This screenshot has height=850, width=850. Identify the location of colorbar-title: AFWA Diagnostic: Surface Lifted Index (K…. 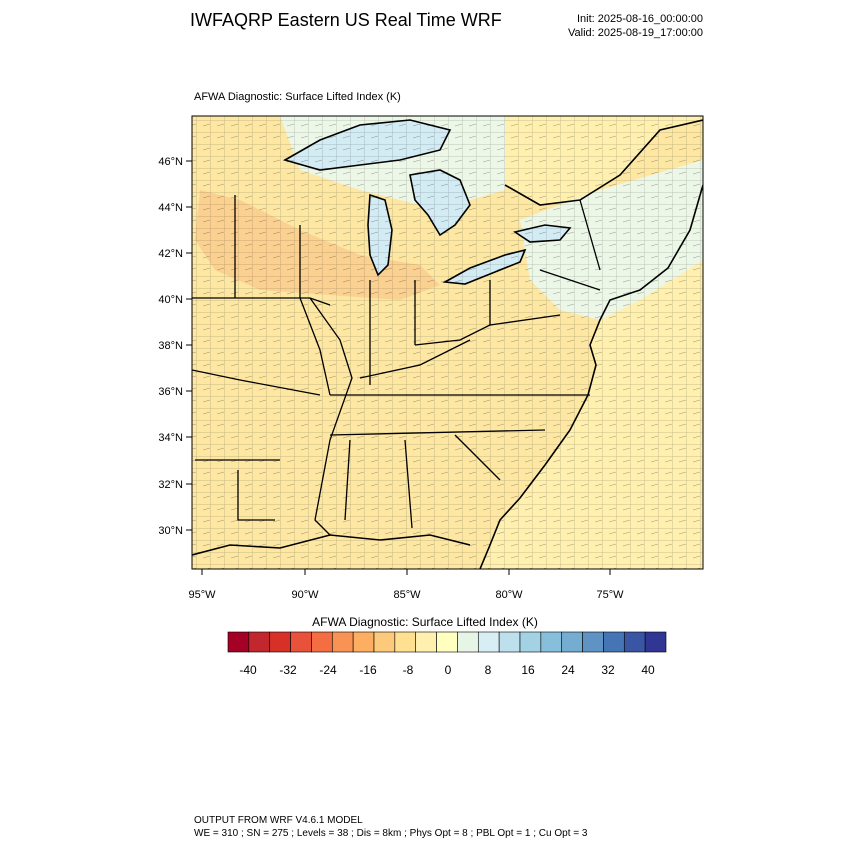
(425, 622).